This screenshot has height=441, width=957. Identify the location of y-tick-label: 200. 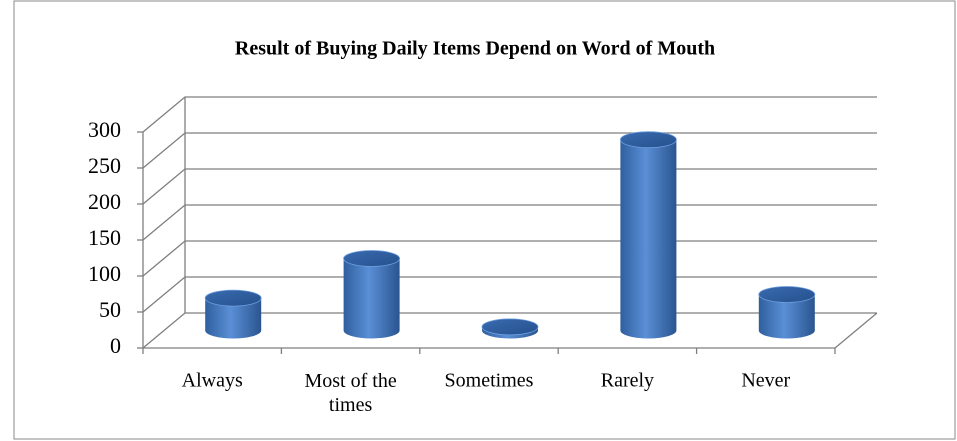
(104, 201).